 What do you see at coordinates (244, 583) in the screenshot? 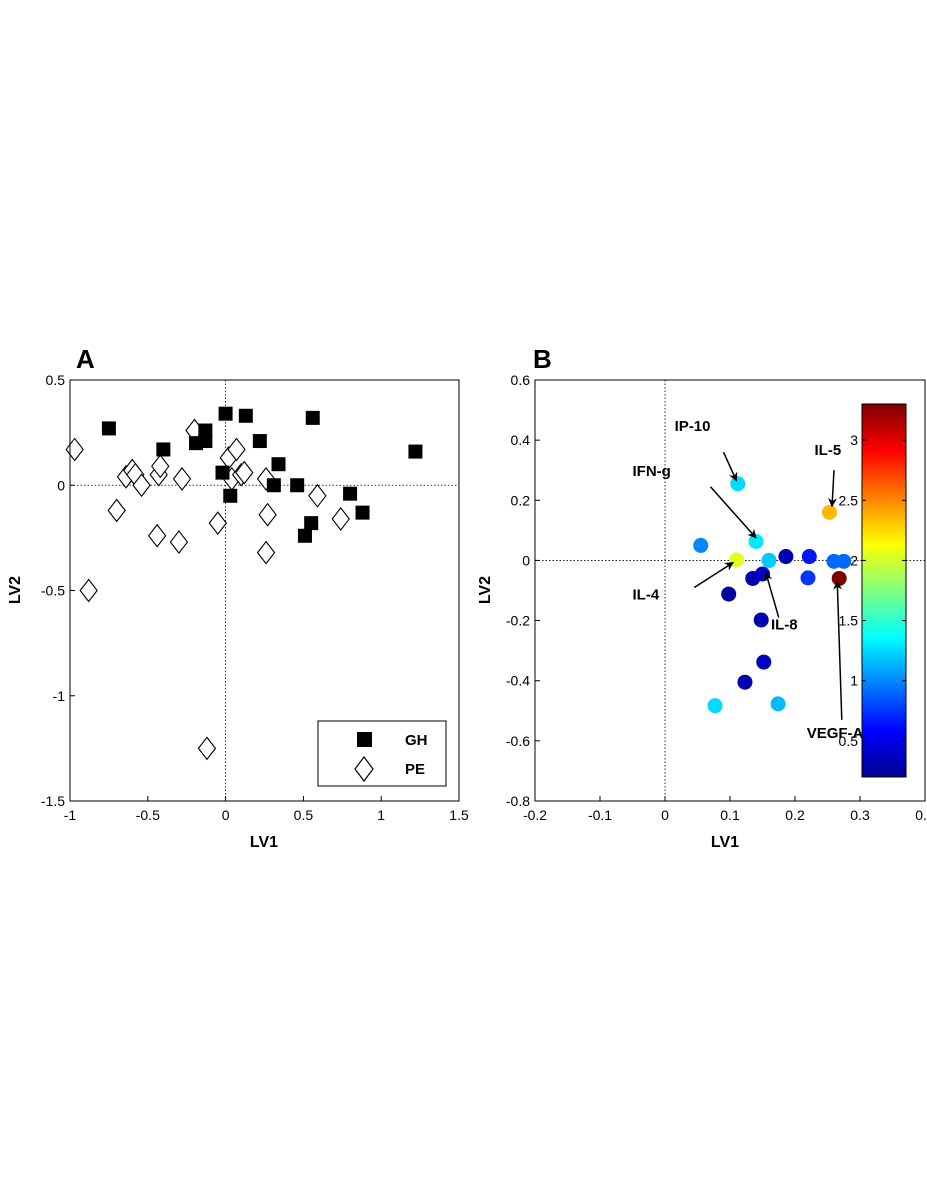
I see `panel-a-points` at bounding box center [244, 583].